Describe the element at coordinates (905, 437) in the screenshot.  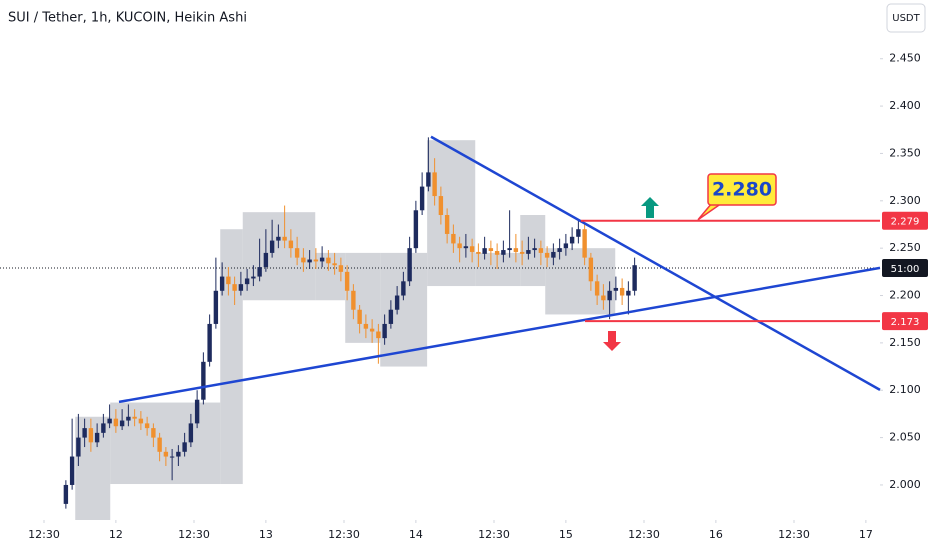
I see `y-tick-label: 2.050` at that location.